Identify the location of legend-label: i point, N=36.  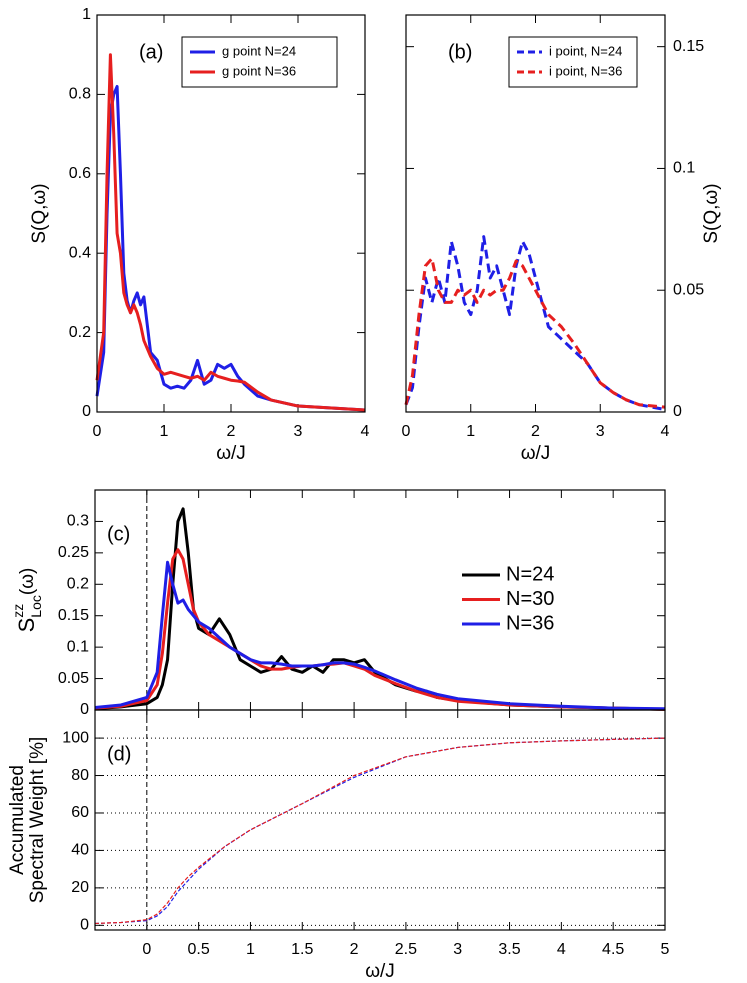
(585, 70).